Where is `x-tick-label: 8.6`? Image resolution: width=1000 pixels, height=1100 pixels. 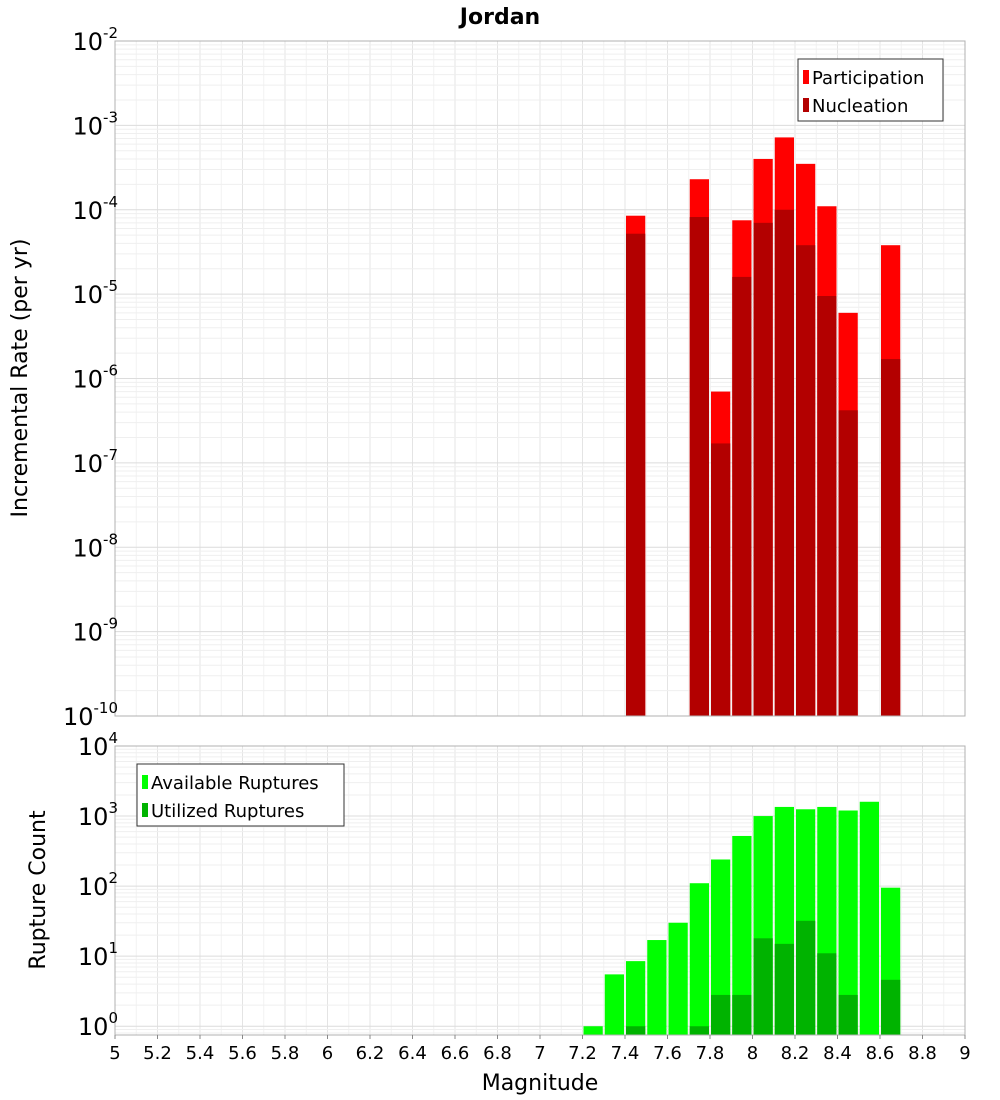 x-tick-label: 8.6 is located at coordinates (880, 1053).